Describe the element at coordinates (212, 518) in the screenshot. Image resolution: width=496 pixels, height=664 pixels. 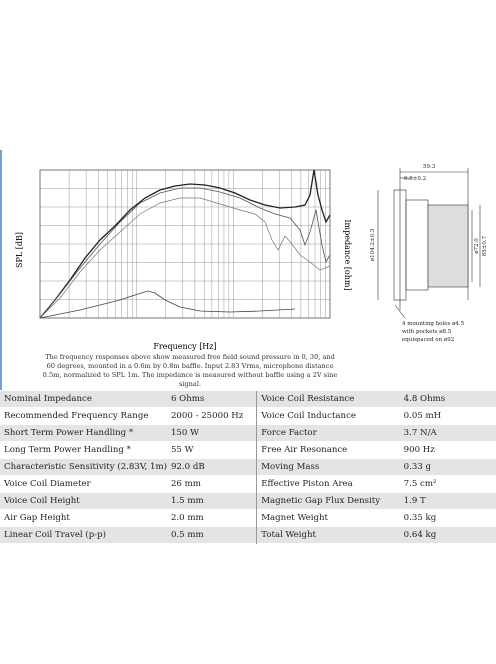
I see `spec-value: 2.0 mm` at that location.